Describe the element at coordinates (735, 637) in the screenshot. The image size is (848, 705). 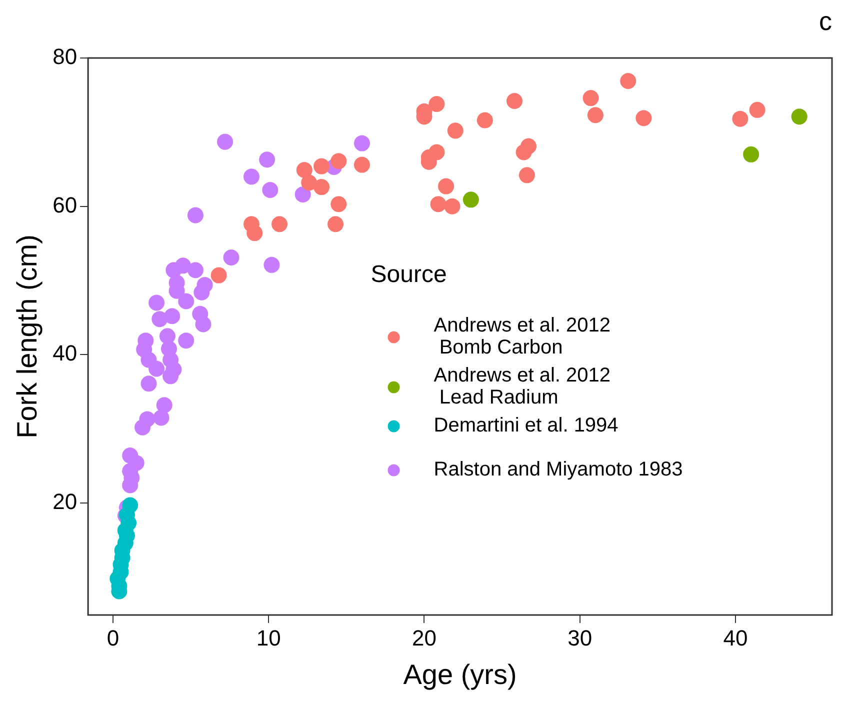
I see `x-tick-label: 40` at that location.